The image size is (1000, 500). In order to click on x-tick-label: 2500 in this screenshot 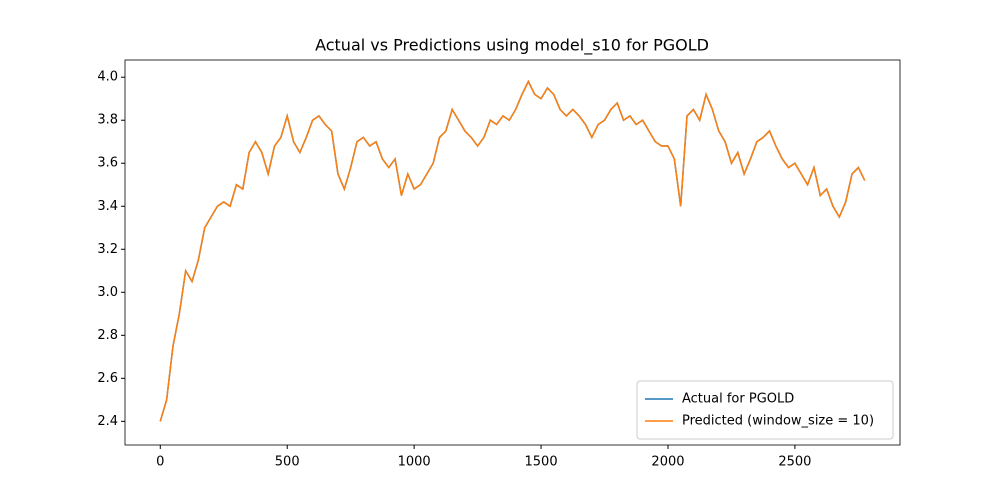, I will do `click(794, 462)`.